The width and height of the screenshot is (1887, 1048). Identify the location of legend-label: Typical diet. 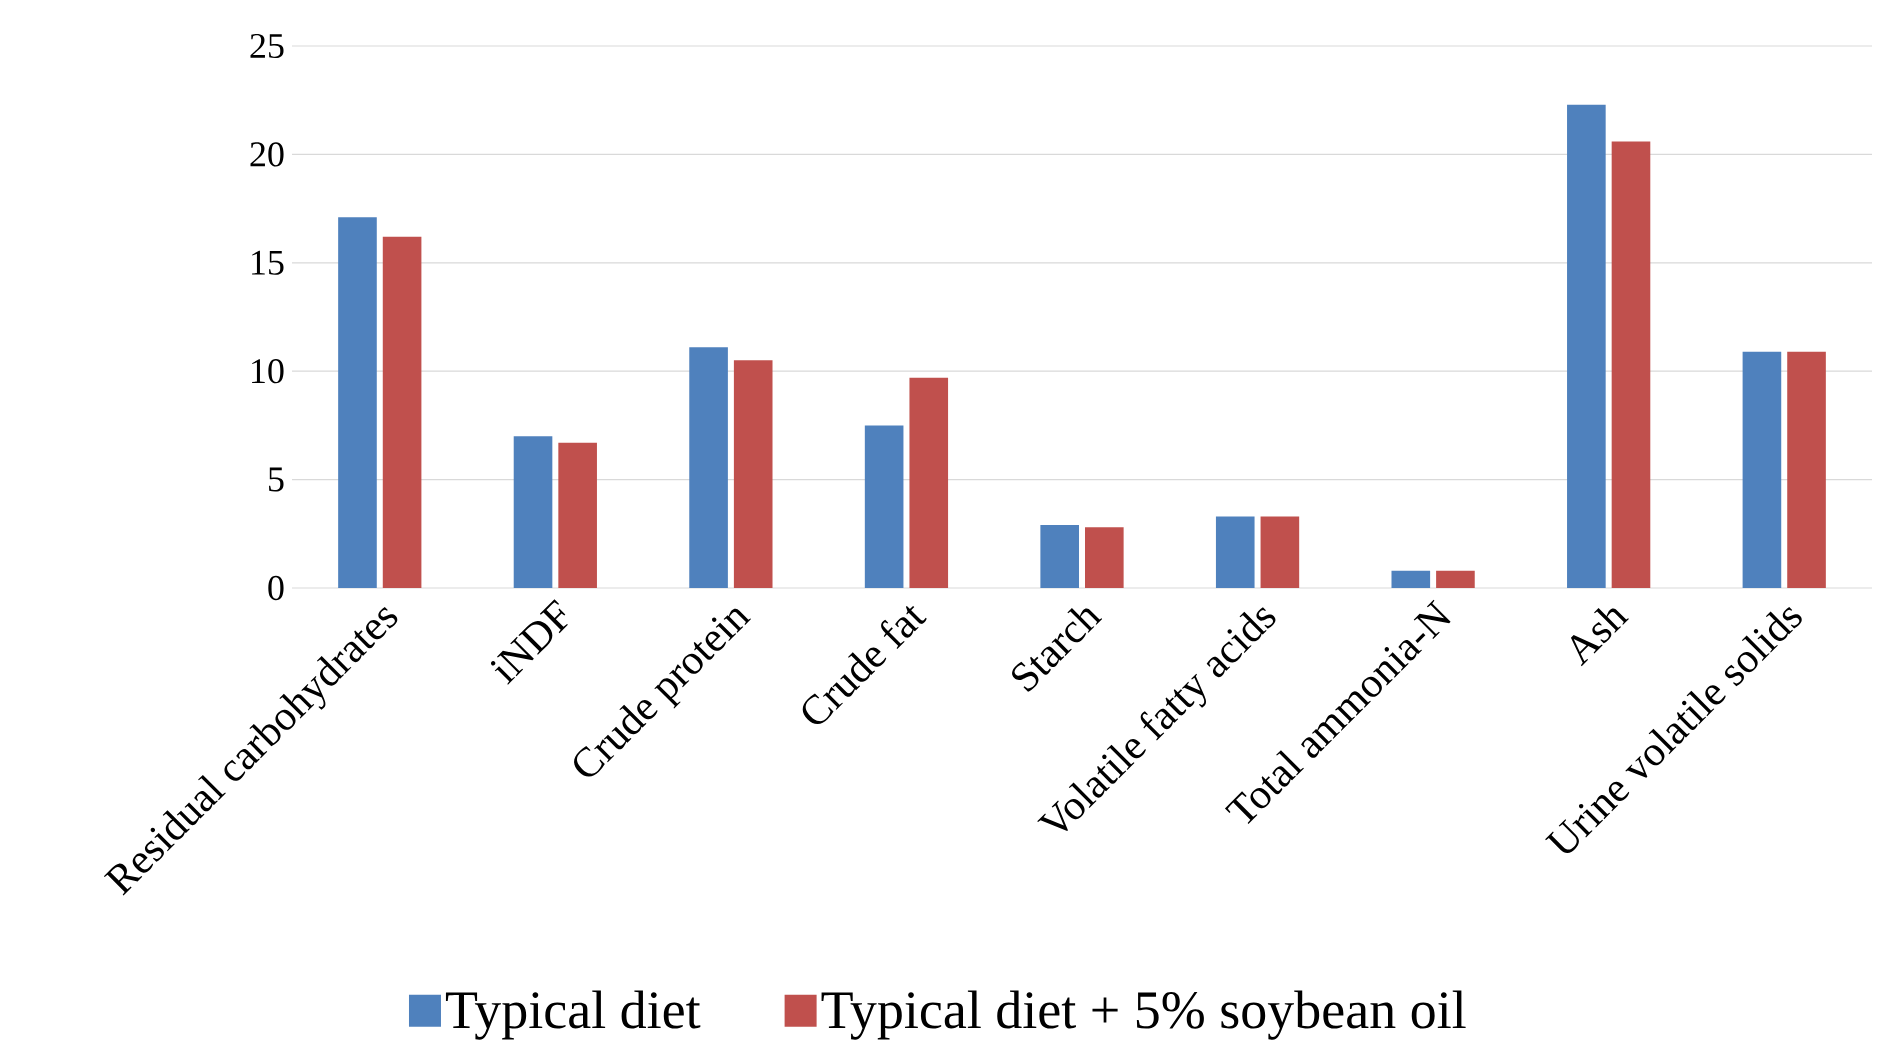
(573, 1015).